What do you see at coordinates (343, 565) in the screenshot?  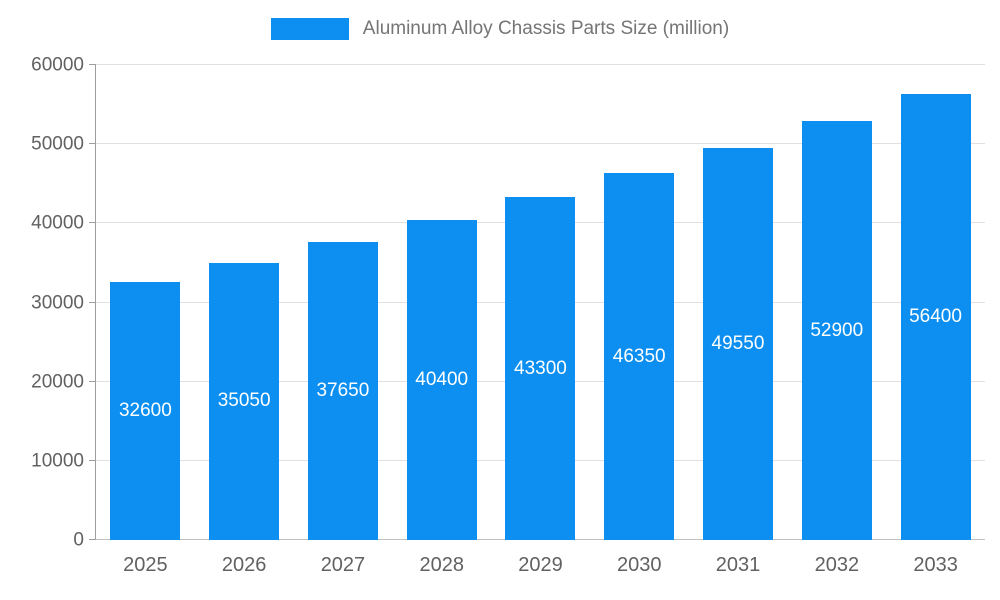 I see `x-axis-label: 2027` at bounding box center [343, 565].